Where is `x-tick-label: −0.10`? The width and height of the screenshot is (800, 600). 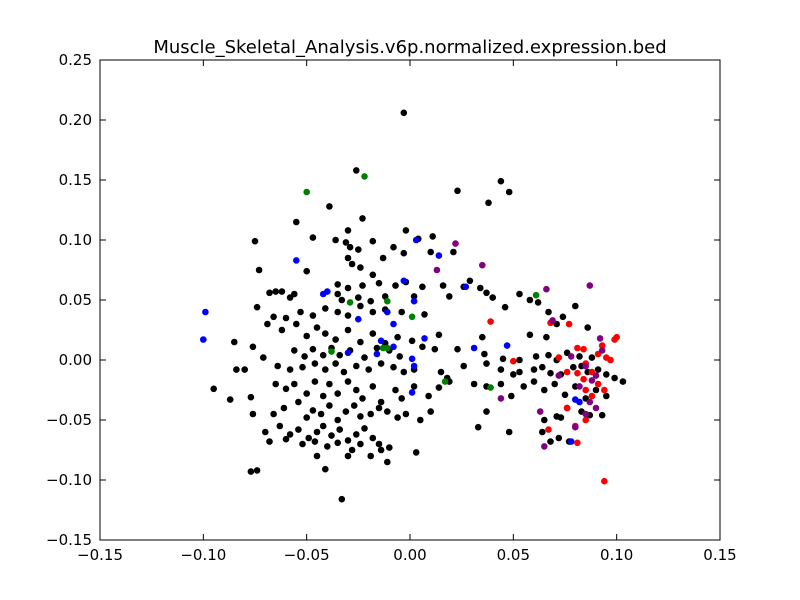
x-tick-label: −0.10 is located at coordinates (203, 555).